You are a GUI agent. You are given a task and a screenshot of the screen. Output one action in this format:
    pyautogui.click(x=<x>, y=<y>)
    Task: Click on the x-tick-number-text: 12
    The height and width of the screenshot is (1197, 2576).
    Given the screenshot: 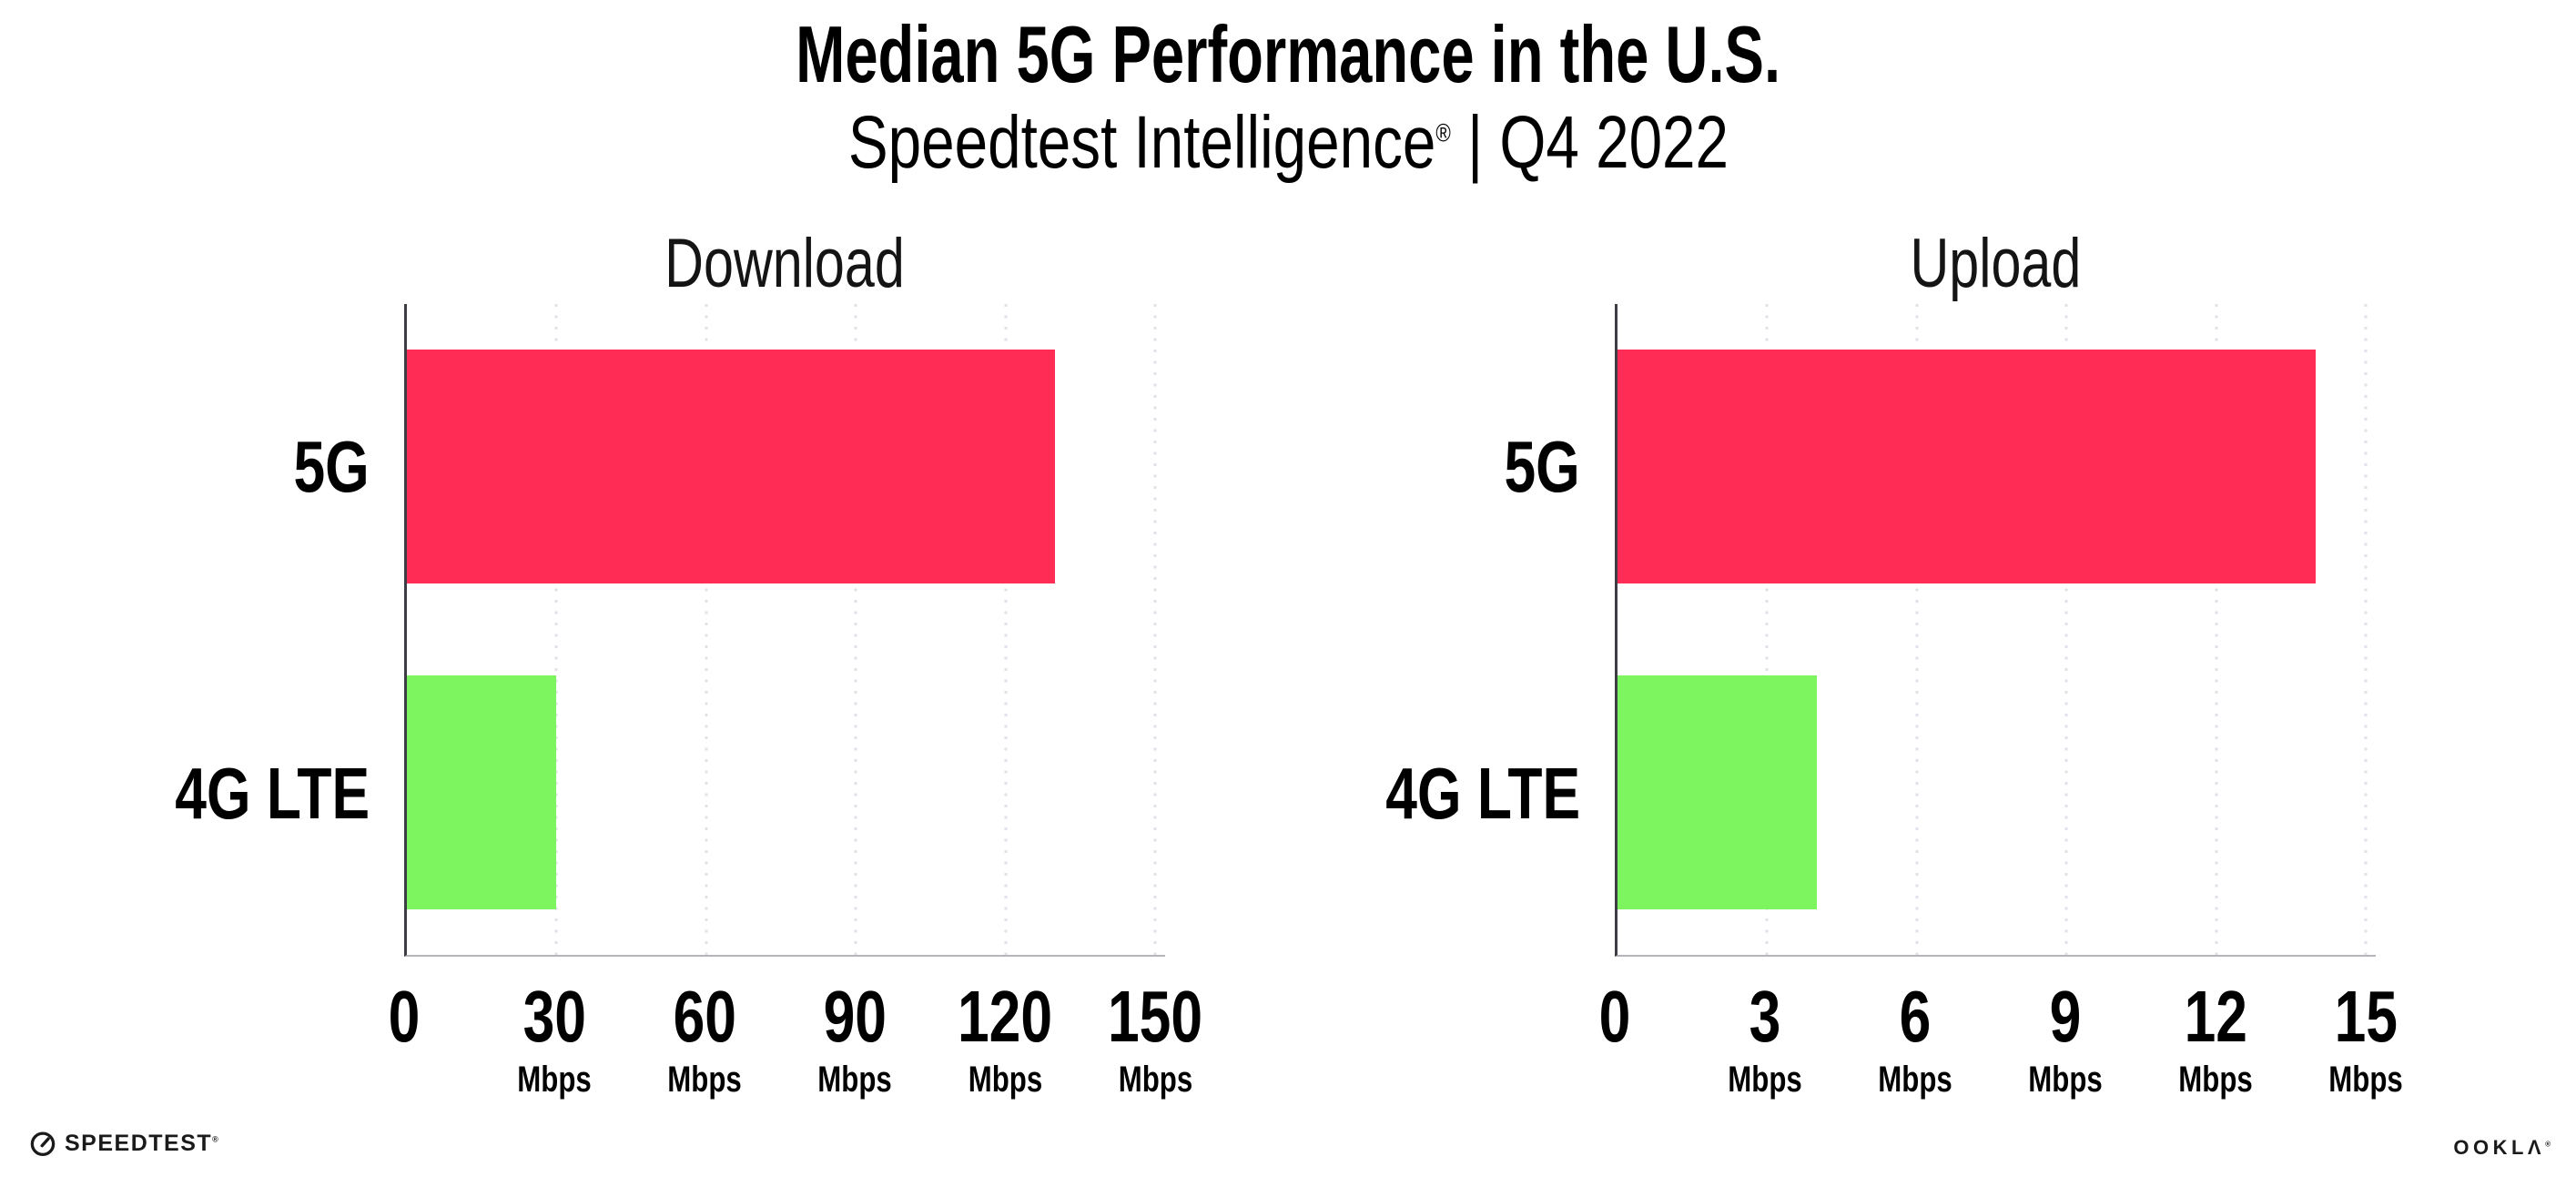 What is the action you would take?
    pyautogui.click(x=2215, y=1017)
    